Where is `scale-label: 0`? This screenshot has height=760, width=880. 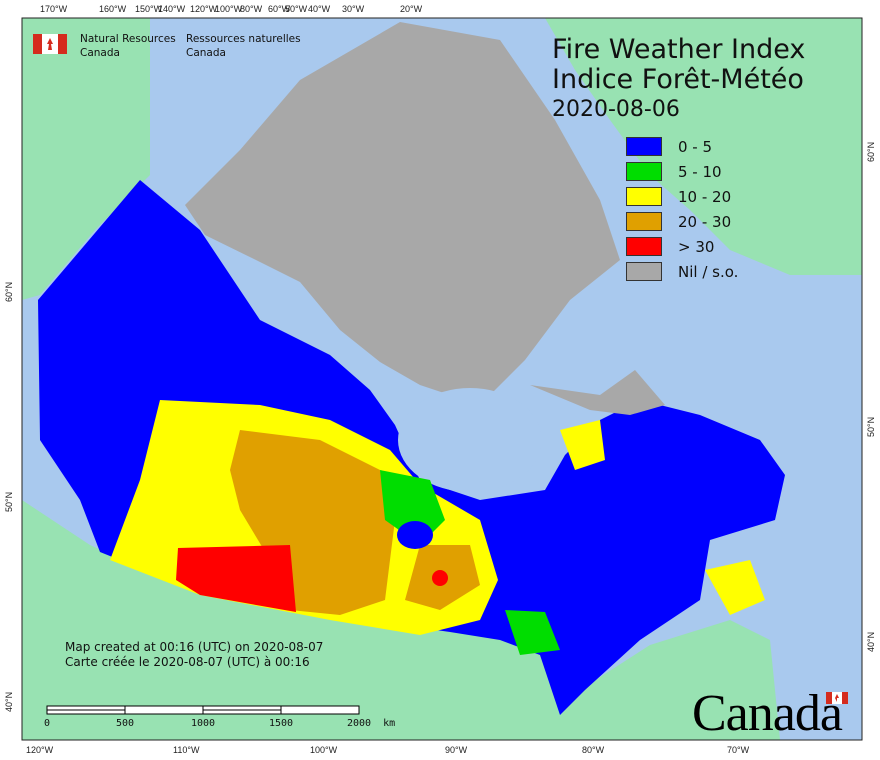
scale-label: 0 is located at coordinates (47, 723).